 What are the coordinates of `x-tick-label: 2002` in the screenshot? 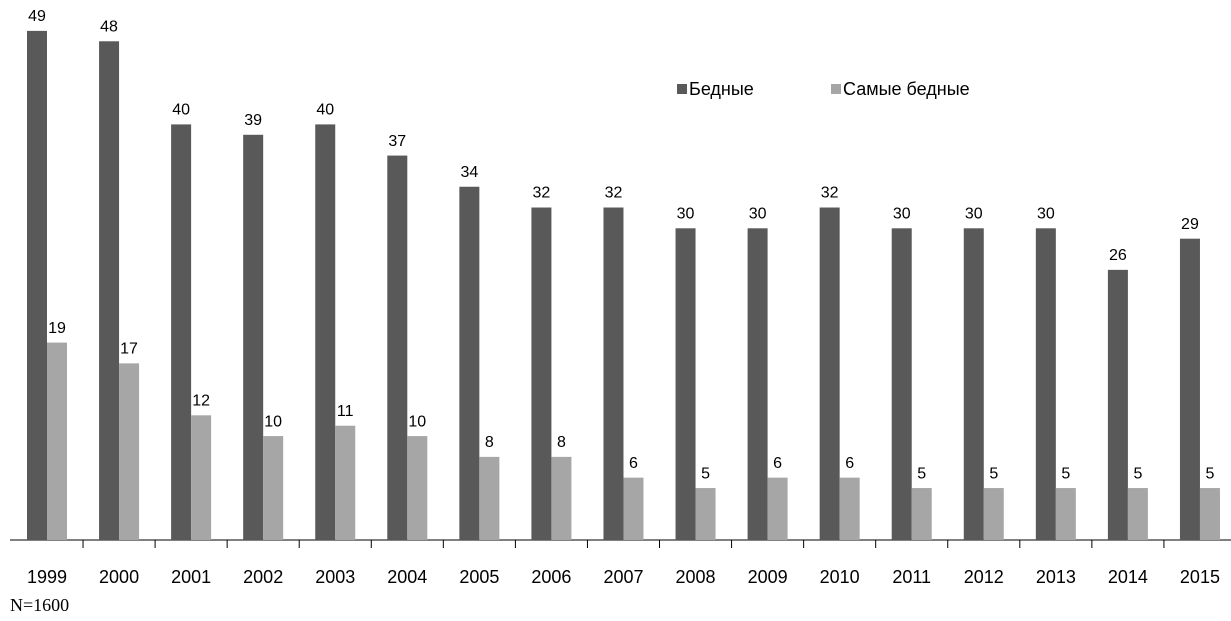 It's located at (263, 577).